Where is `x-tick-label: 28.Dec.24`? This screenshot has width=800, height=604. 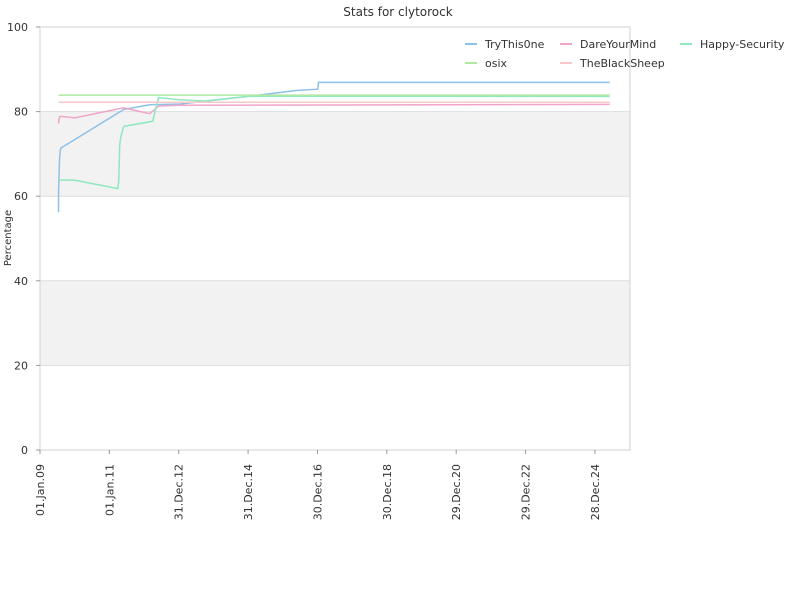
x-tick-label: 28.Dec.24 is located at coordinates (595, 492).